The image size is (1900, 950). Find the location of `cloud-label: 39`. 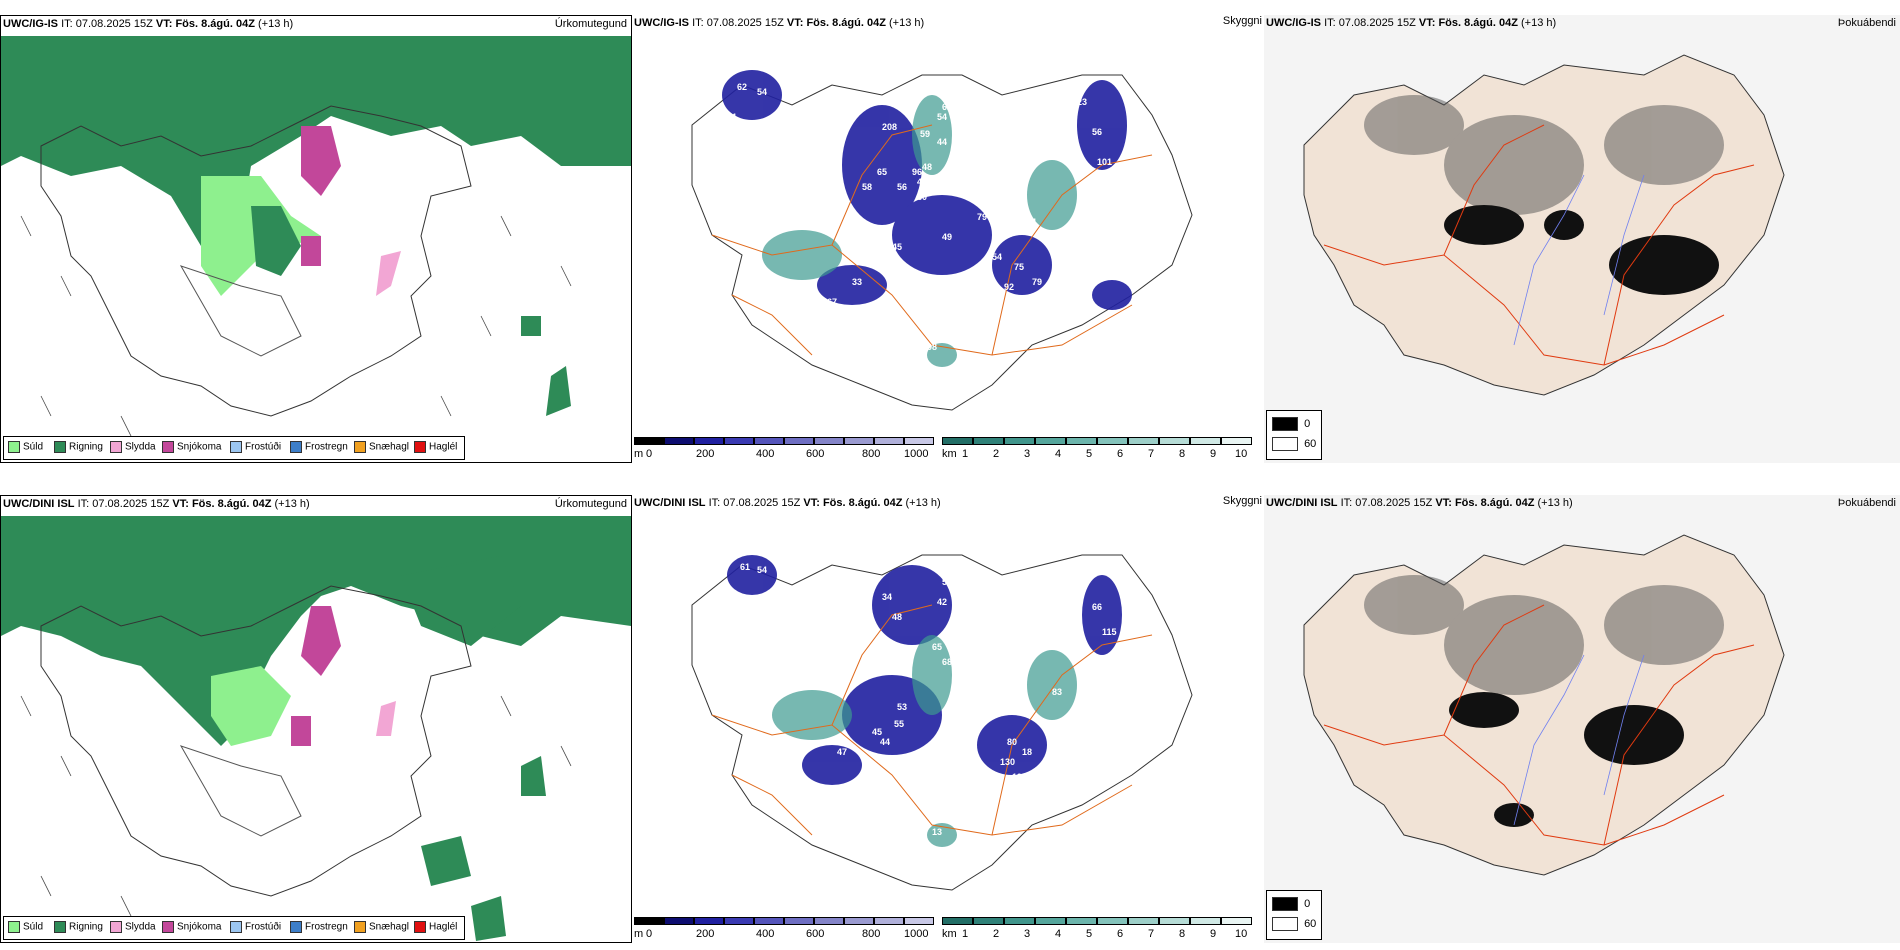

cloud-label: 39 is located at coordinates (889, 262).